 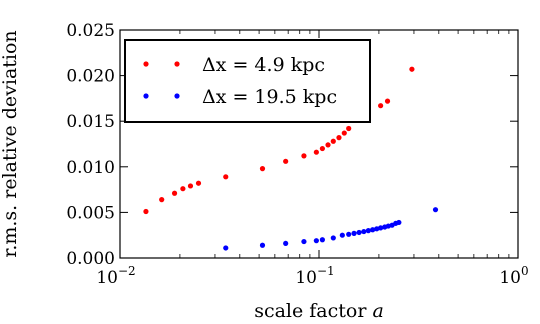 I want to click on legend-items: Δx = 4.9 kpc Δx = 19.5 kpc, so click(x=240, y=81).